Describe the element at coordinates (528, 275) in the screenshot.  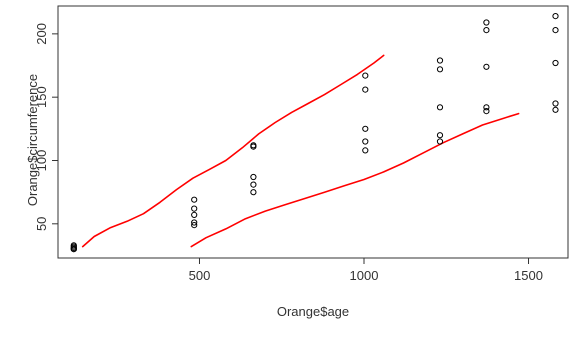
I see `x-tick-label: 1500` at that location.